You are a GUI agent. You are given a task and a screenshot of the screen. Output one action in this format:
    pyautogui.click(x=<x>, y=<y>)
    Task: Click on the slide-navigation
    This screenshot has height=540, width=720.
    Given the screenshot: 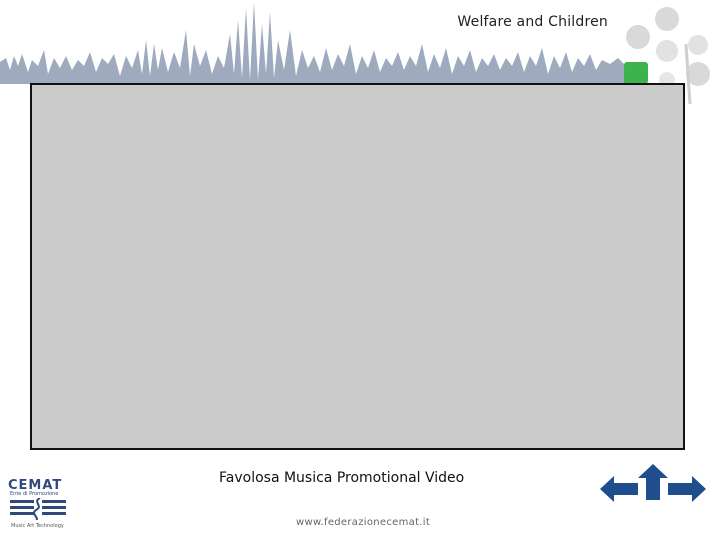 What is the action you would take?
    pyautogui.click(x=653, y=484)
    